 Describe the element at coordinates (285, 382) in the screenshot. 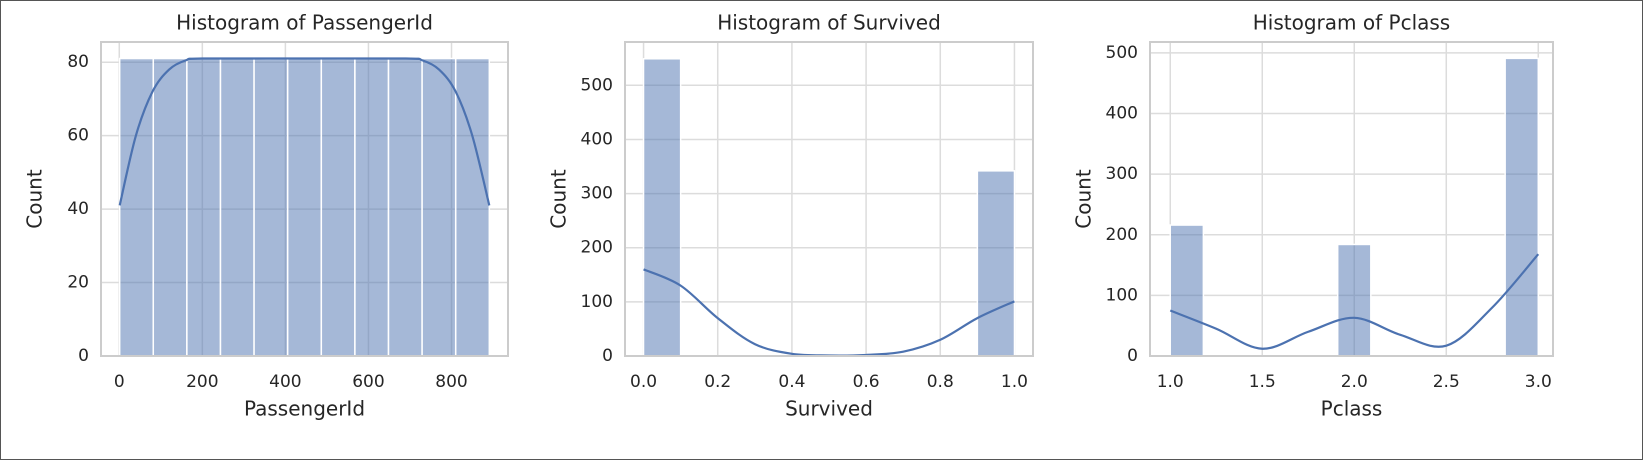

I see `x-tick-label: 400` at that location.